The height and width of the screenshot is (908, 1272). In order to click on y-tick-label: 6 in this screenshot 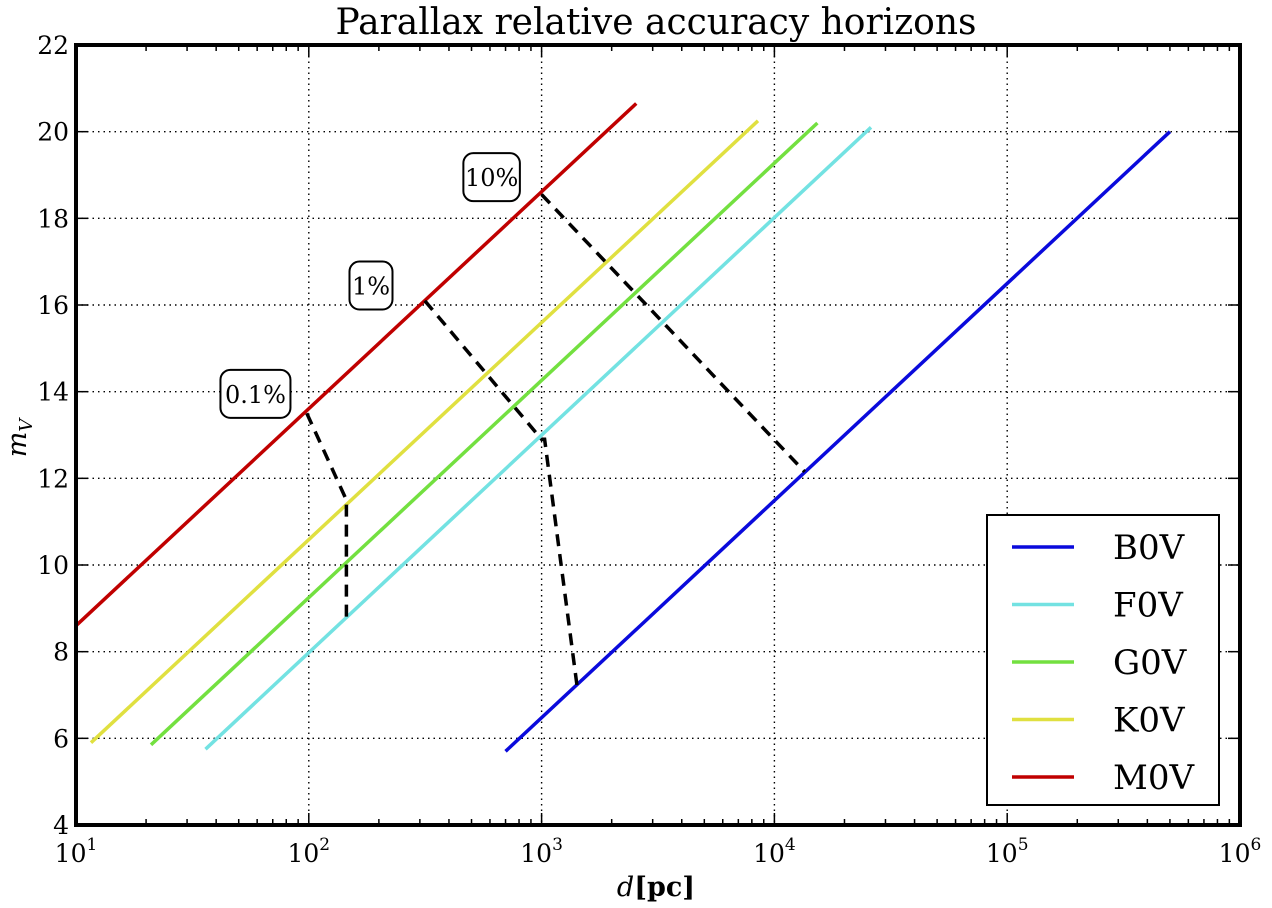, I will do `click(61, 738)`.